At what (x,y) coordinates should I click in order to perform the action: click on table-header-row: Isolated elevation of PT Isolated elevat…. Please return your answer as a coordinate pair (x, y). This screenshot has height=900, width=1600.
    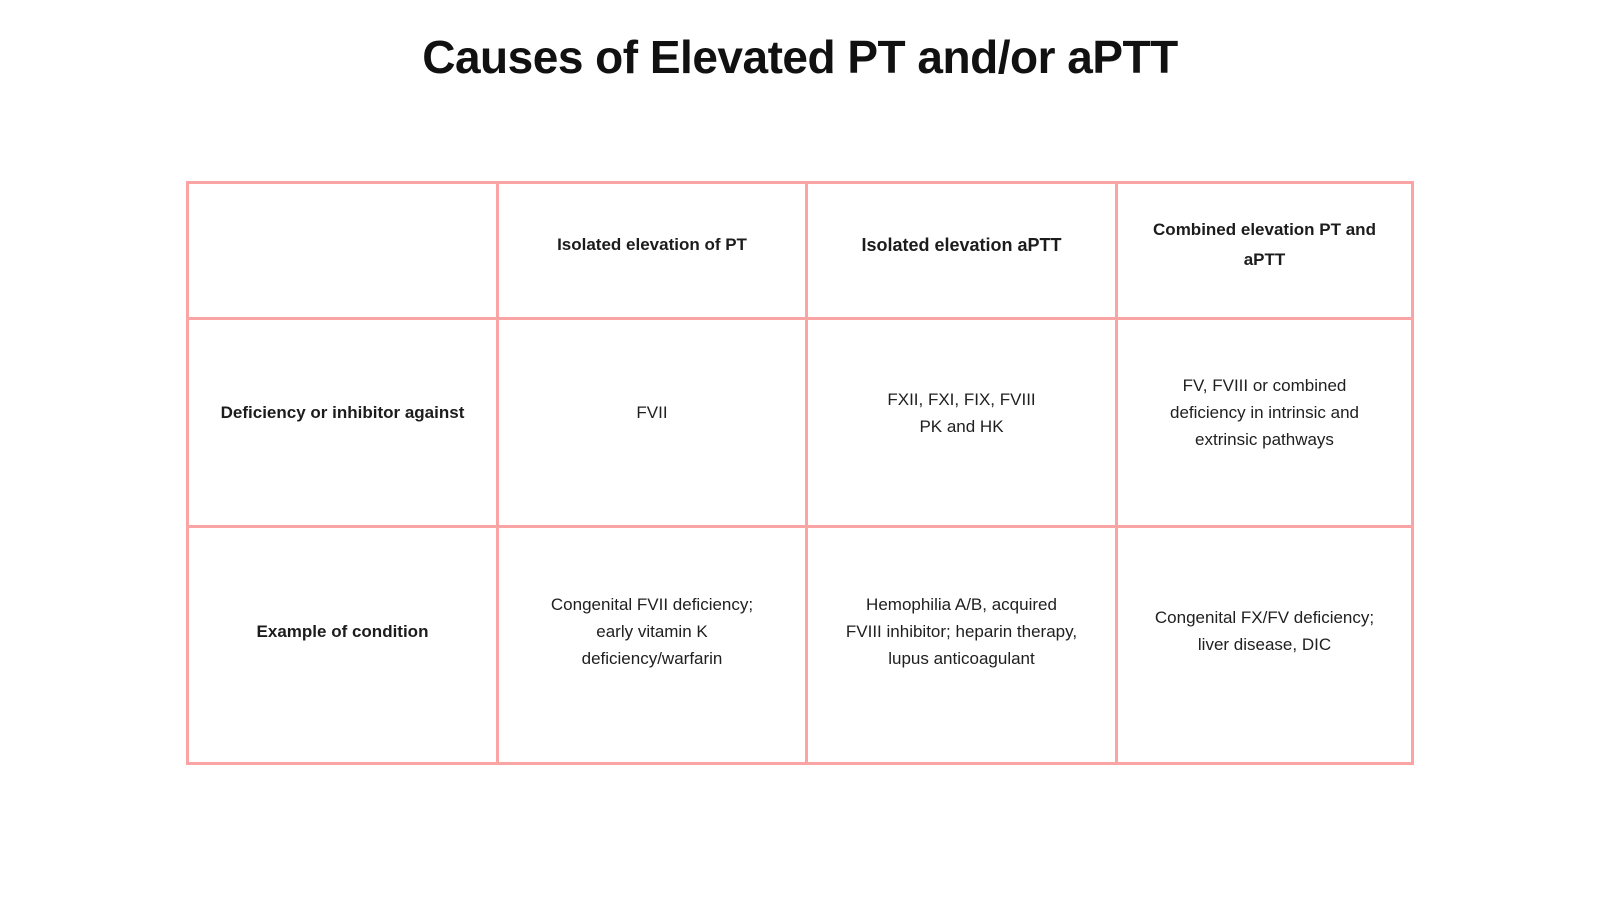
    Looking at the image, I should click on (800, 250).